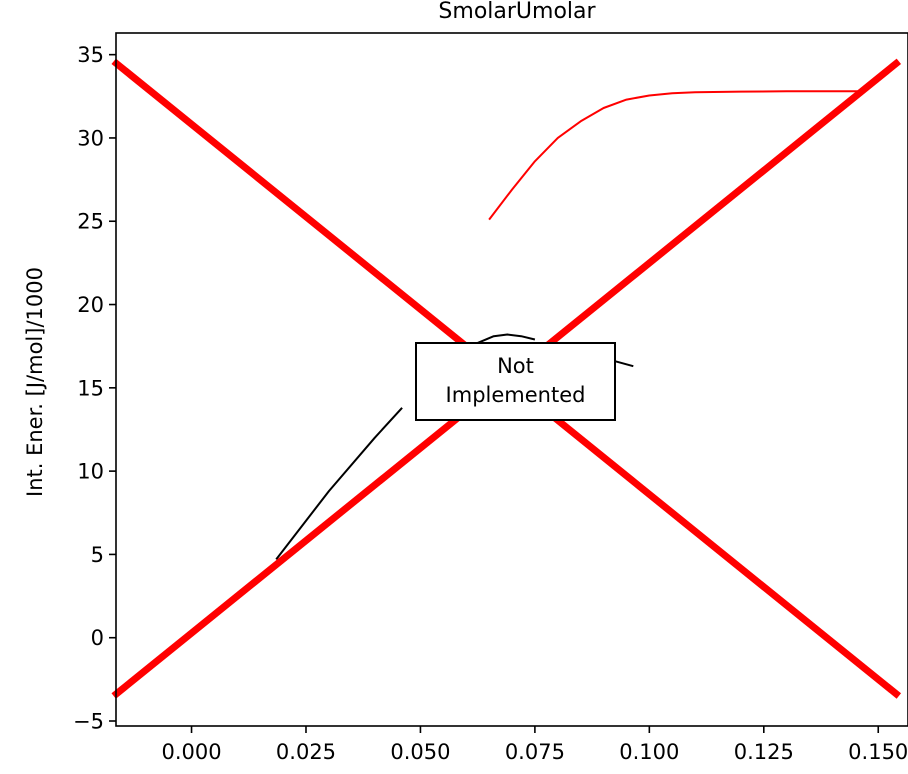 The height and width of the screenshot is (774, 908). Describe the element at coordinates (90, 472) in the screenshot. I see `y-tick-label: 10` at that location.